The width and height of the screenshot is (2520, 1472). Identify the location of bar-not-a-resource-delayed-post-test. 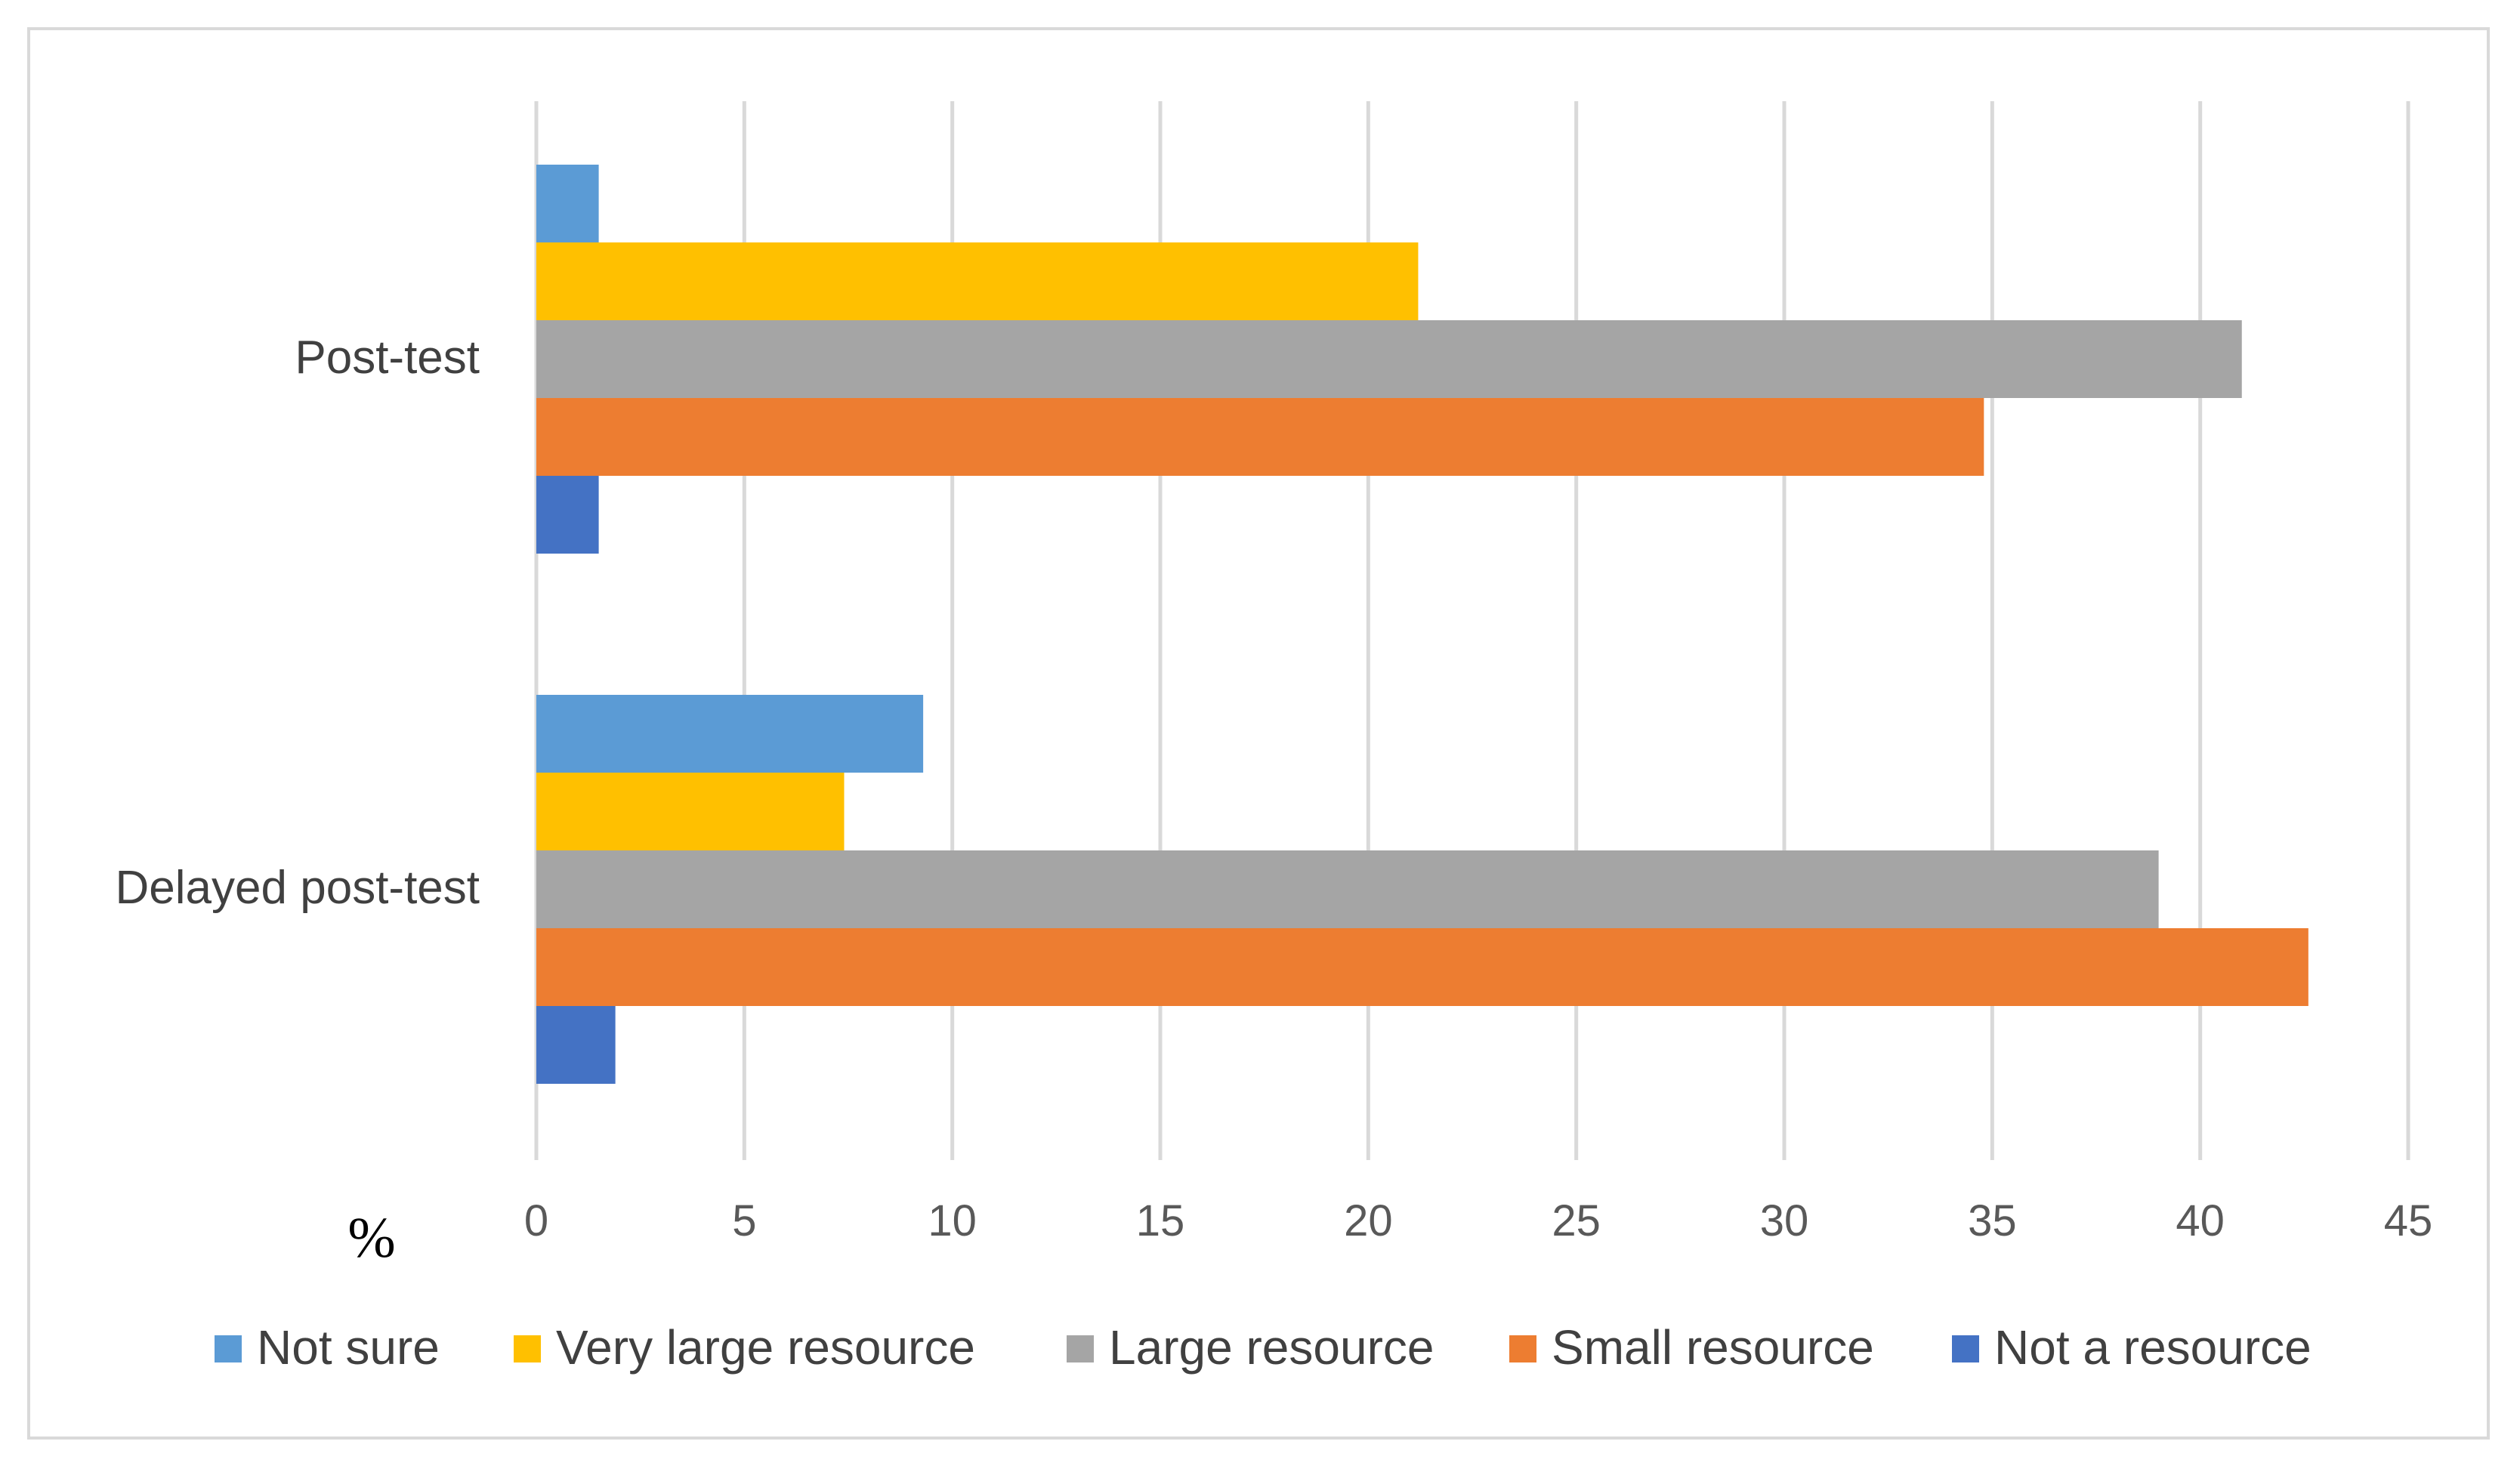
(576, 1045).